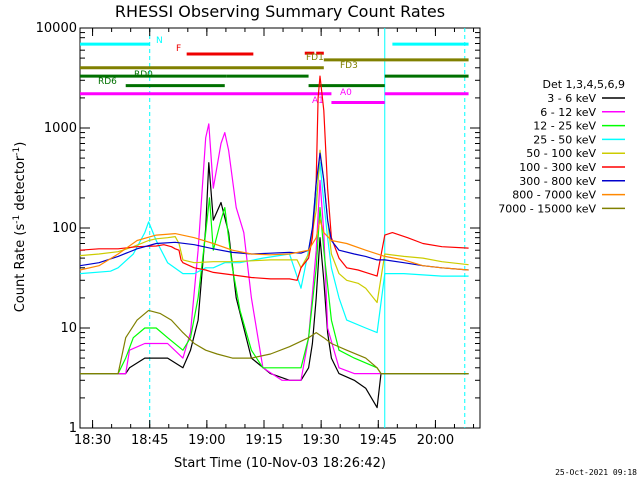 This screenshot has height=480, width=640. Describe the element at coordinates (280, 11) in the screenshot. I see `chart-title: RHESSI Observing Summary Count Rates` at that location.